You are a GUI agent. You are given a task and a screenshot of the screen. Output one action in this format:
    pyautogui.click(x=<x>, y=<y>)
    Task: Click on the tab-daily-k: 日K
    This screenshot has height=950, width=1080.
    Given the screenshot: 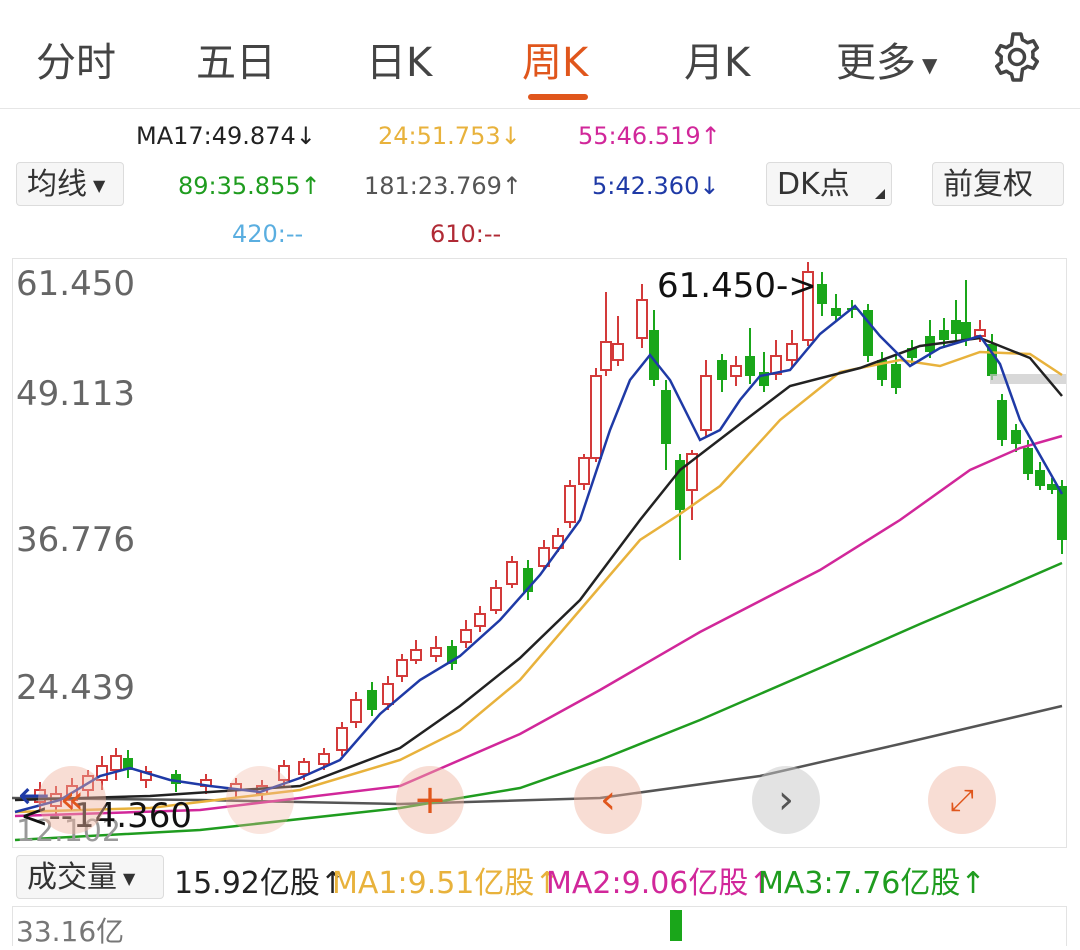 What is the action you would take?
    pyautogui.click(x=399, y=63)
    